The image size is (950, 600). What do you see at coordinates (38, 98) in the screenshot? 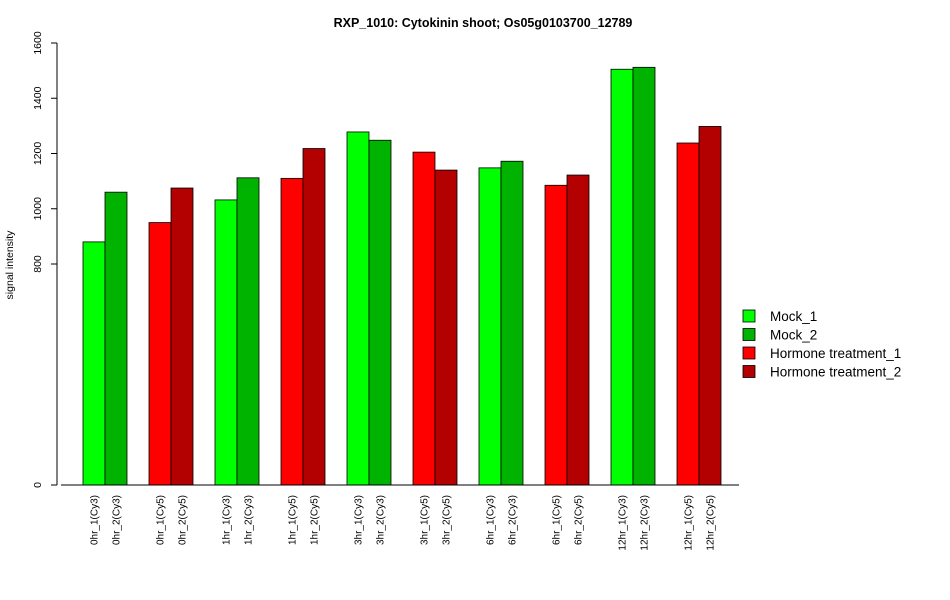
I see `y-tick-label: 1400` at bounding box center [38, 98].